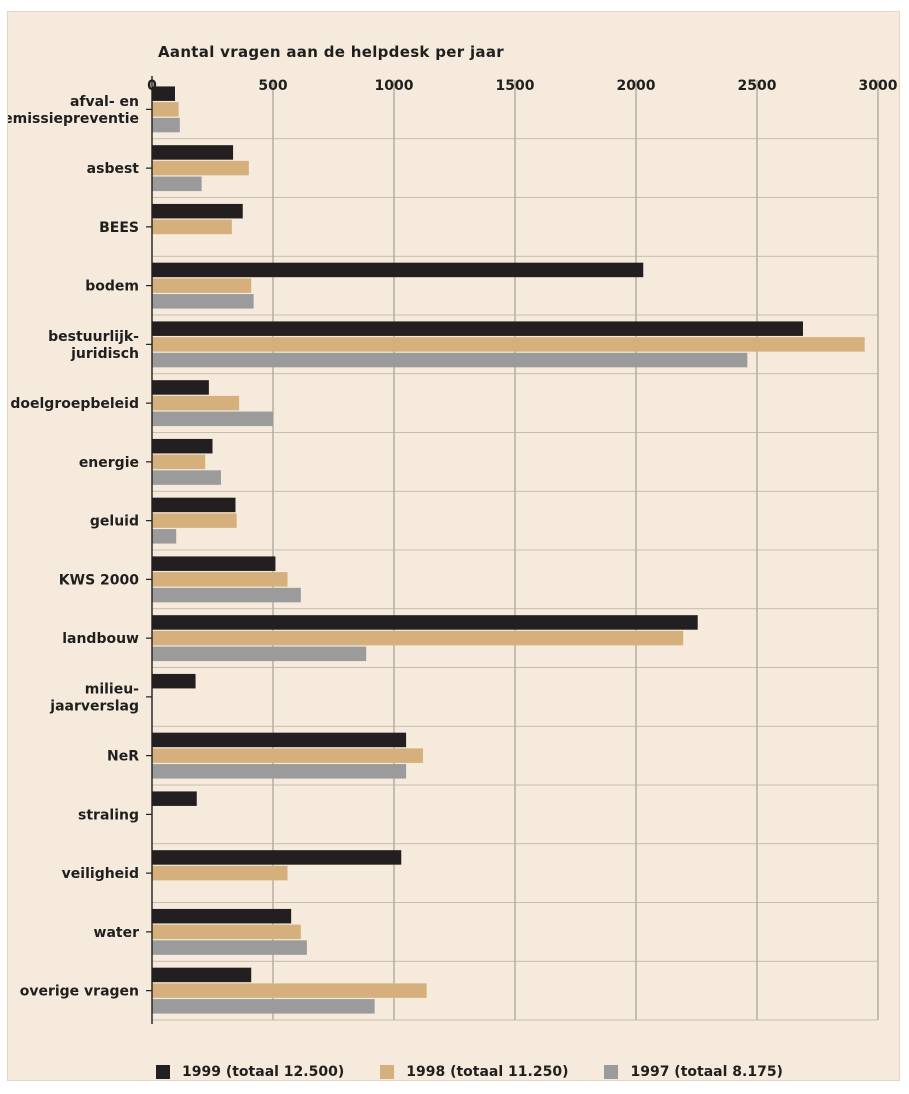  I want to click on category-label: jaarverslag, so click(94, 706).